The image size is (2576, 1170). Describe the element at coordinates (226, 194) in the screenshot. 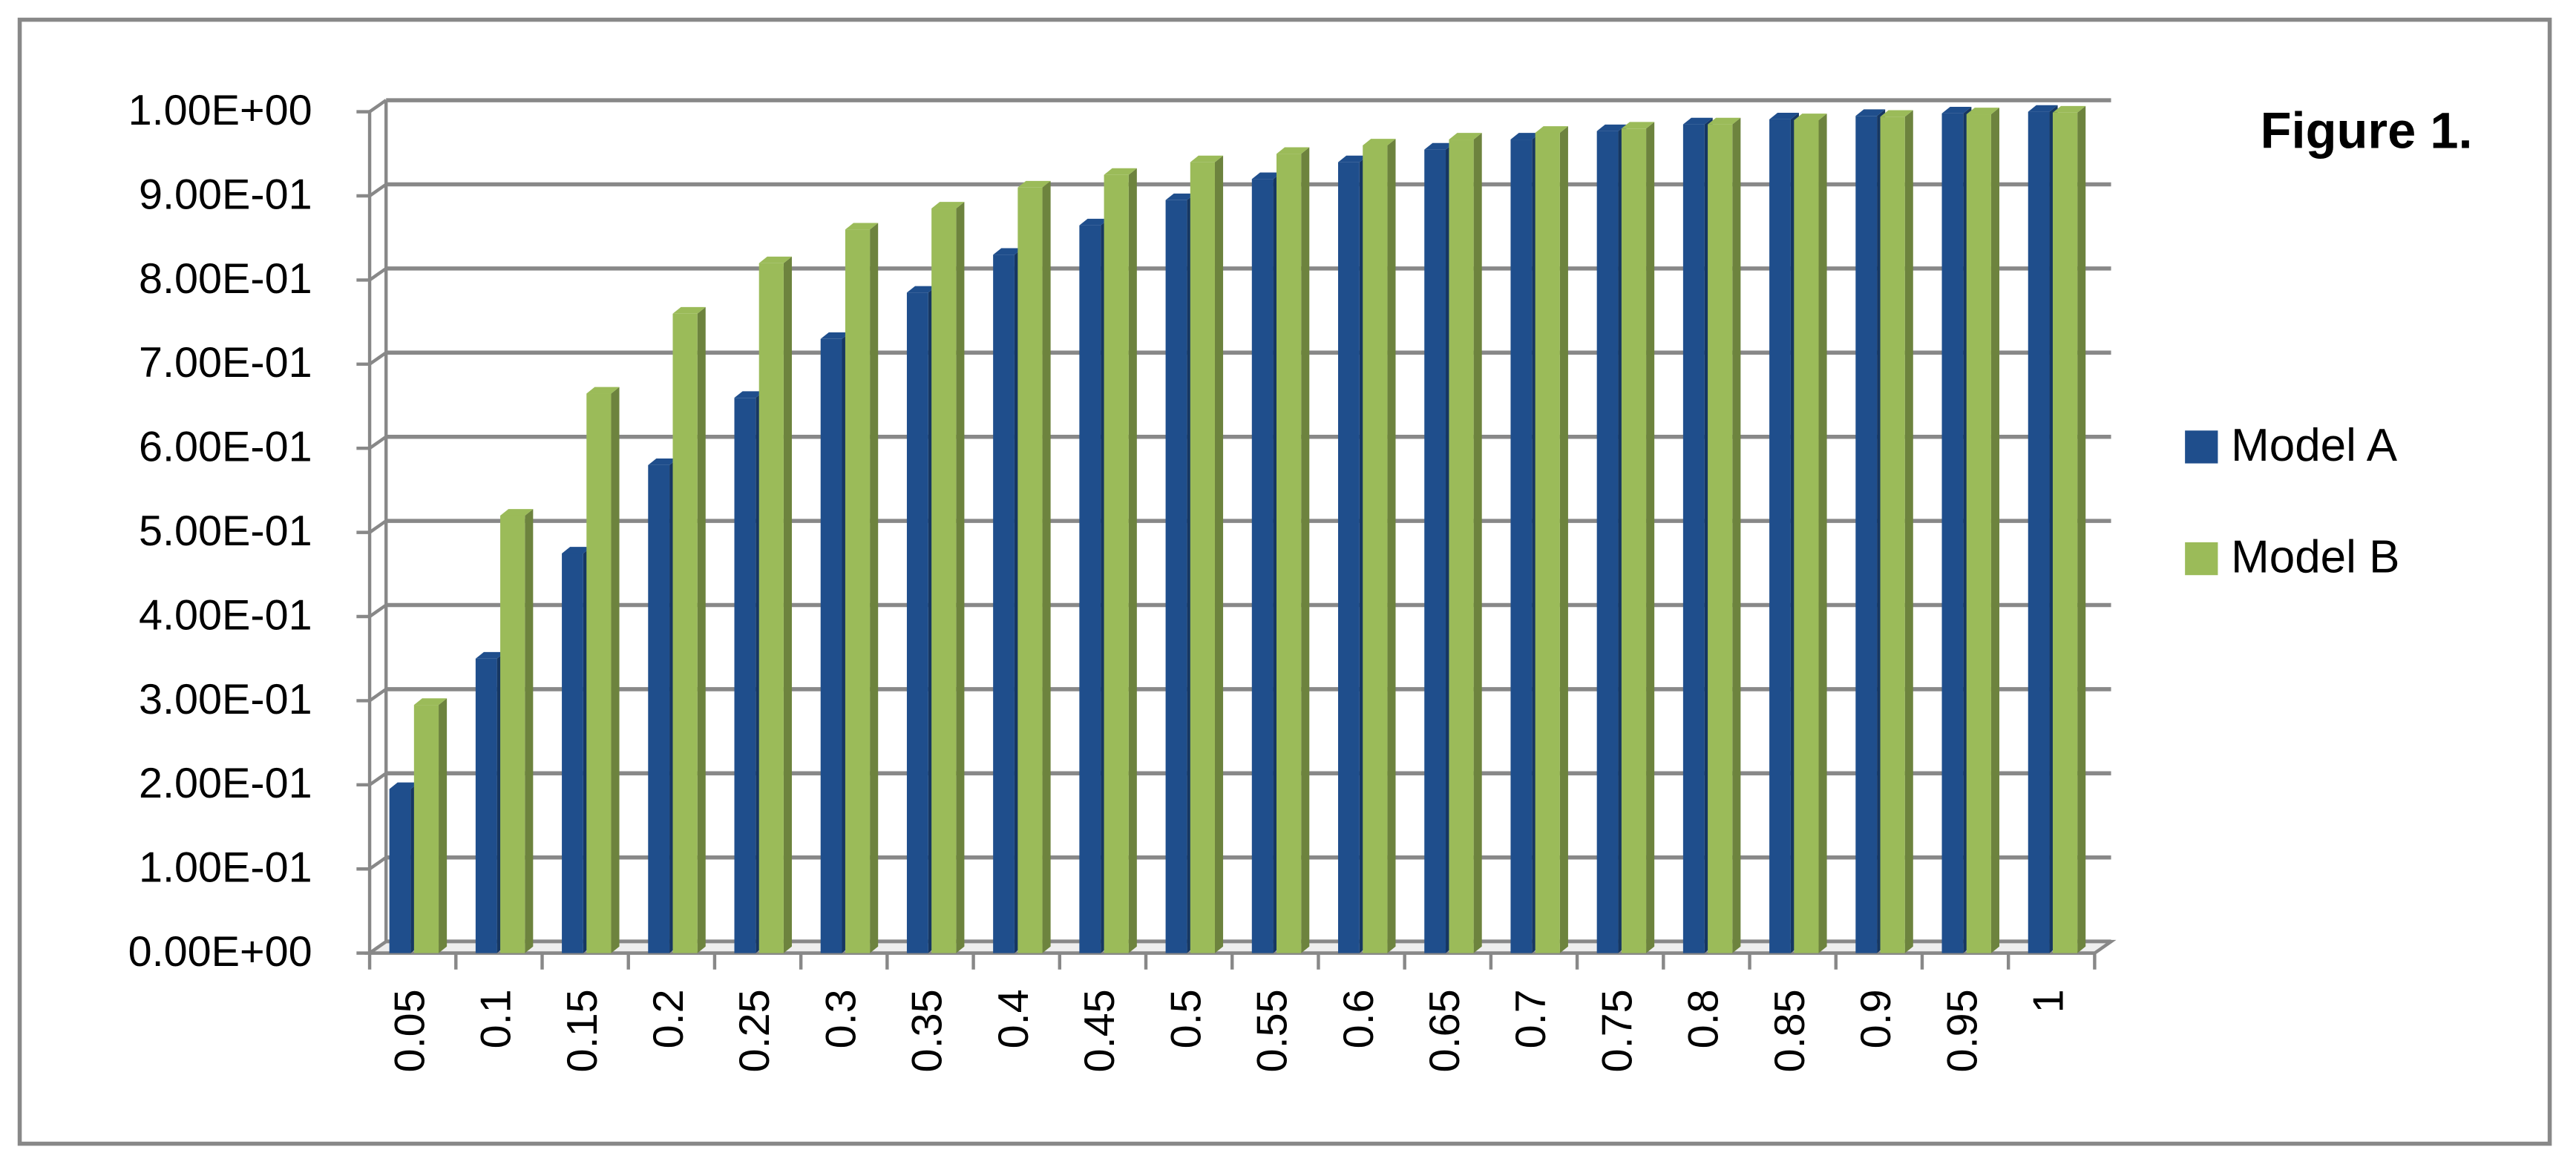

I see `y-tick-label: 9.00E-01` at that location.